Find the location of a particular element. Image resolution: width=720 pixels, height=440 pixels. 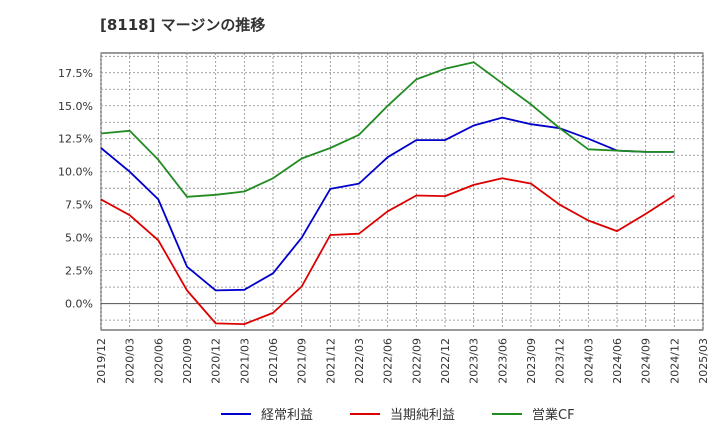

y-tick-label: 7.5% is located at coordinates (79, 205).